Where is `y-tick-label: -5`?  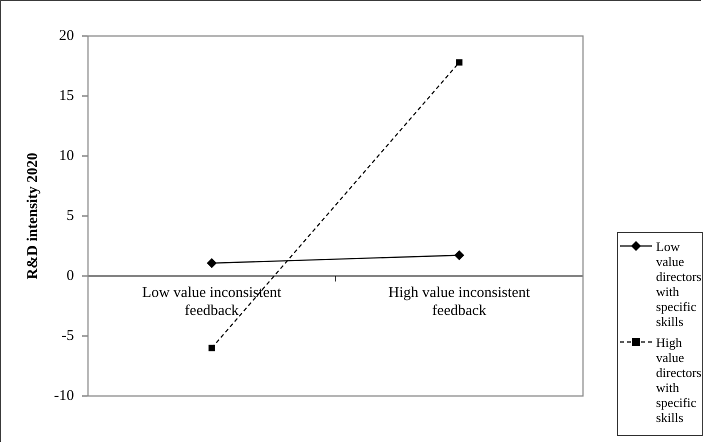
y-tick-label: -5 is located at coordinates (67, 336).